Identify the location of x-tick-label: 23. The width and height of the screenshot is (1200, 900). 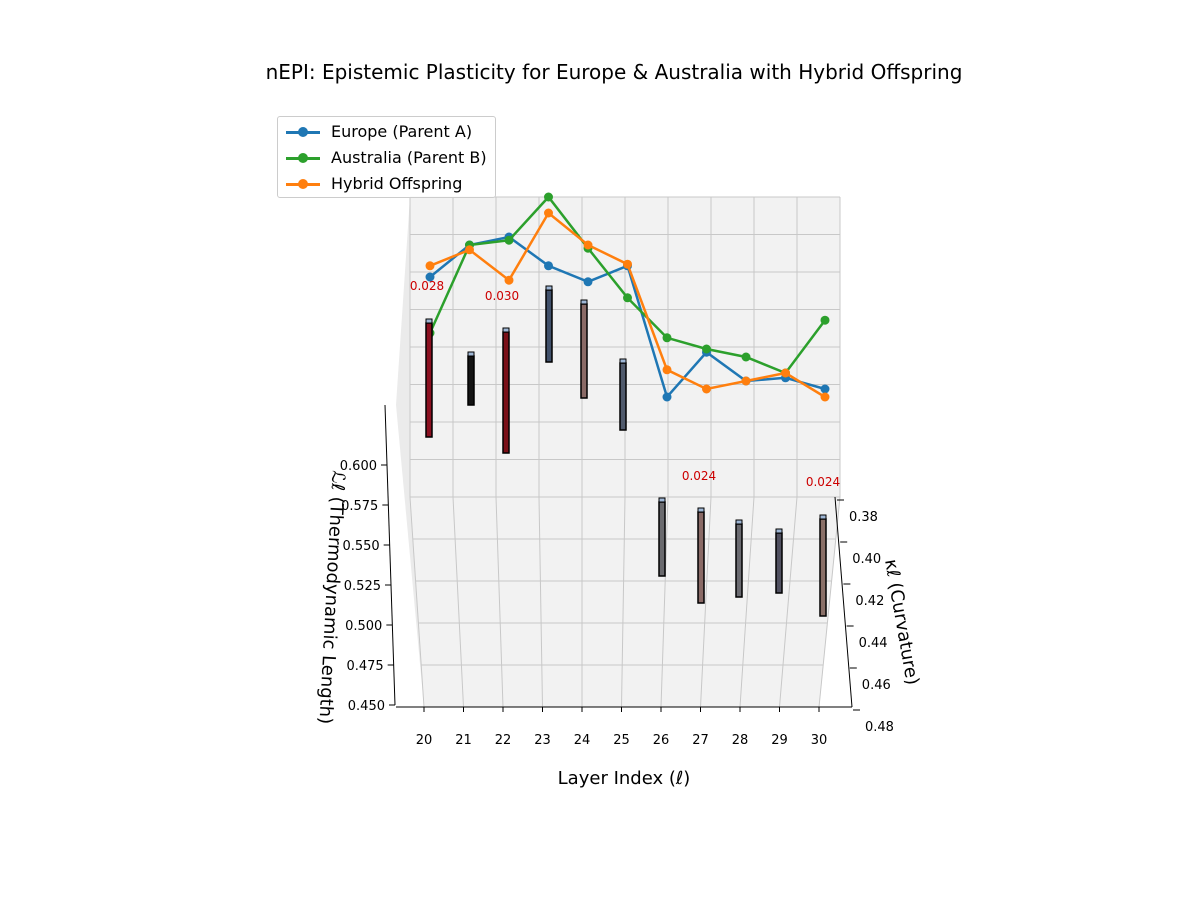
(542, 740).